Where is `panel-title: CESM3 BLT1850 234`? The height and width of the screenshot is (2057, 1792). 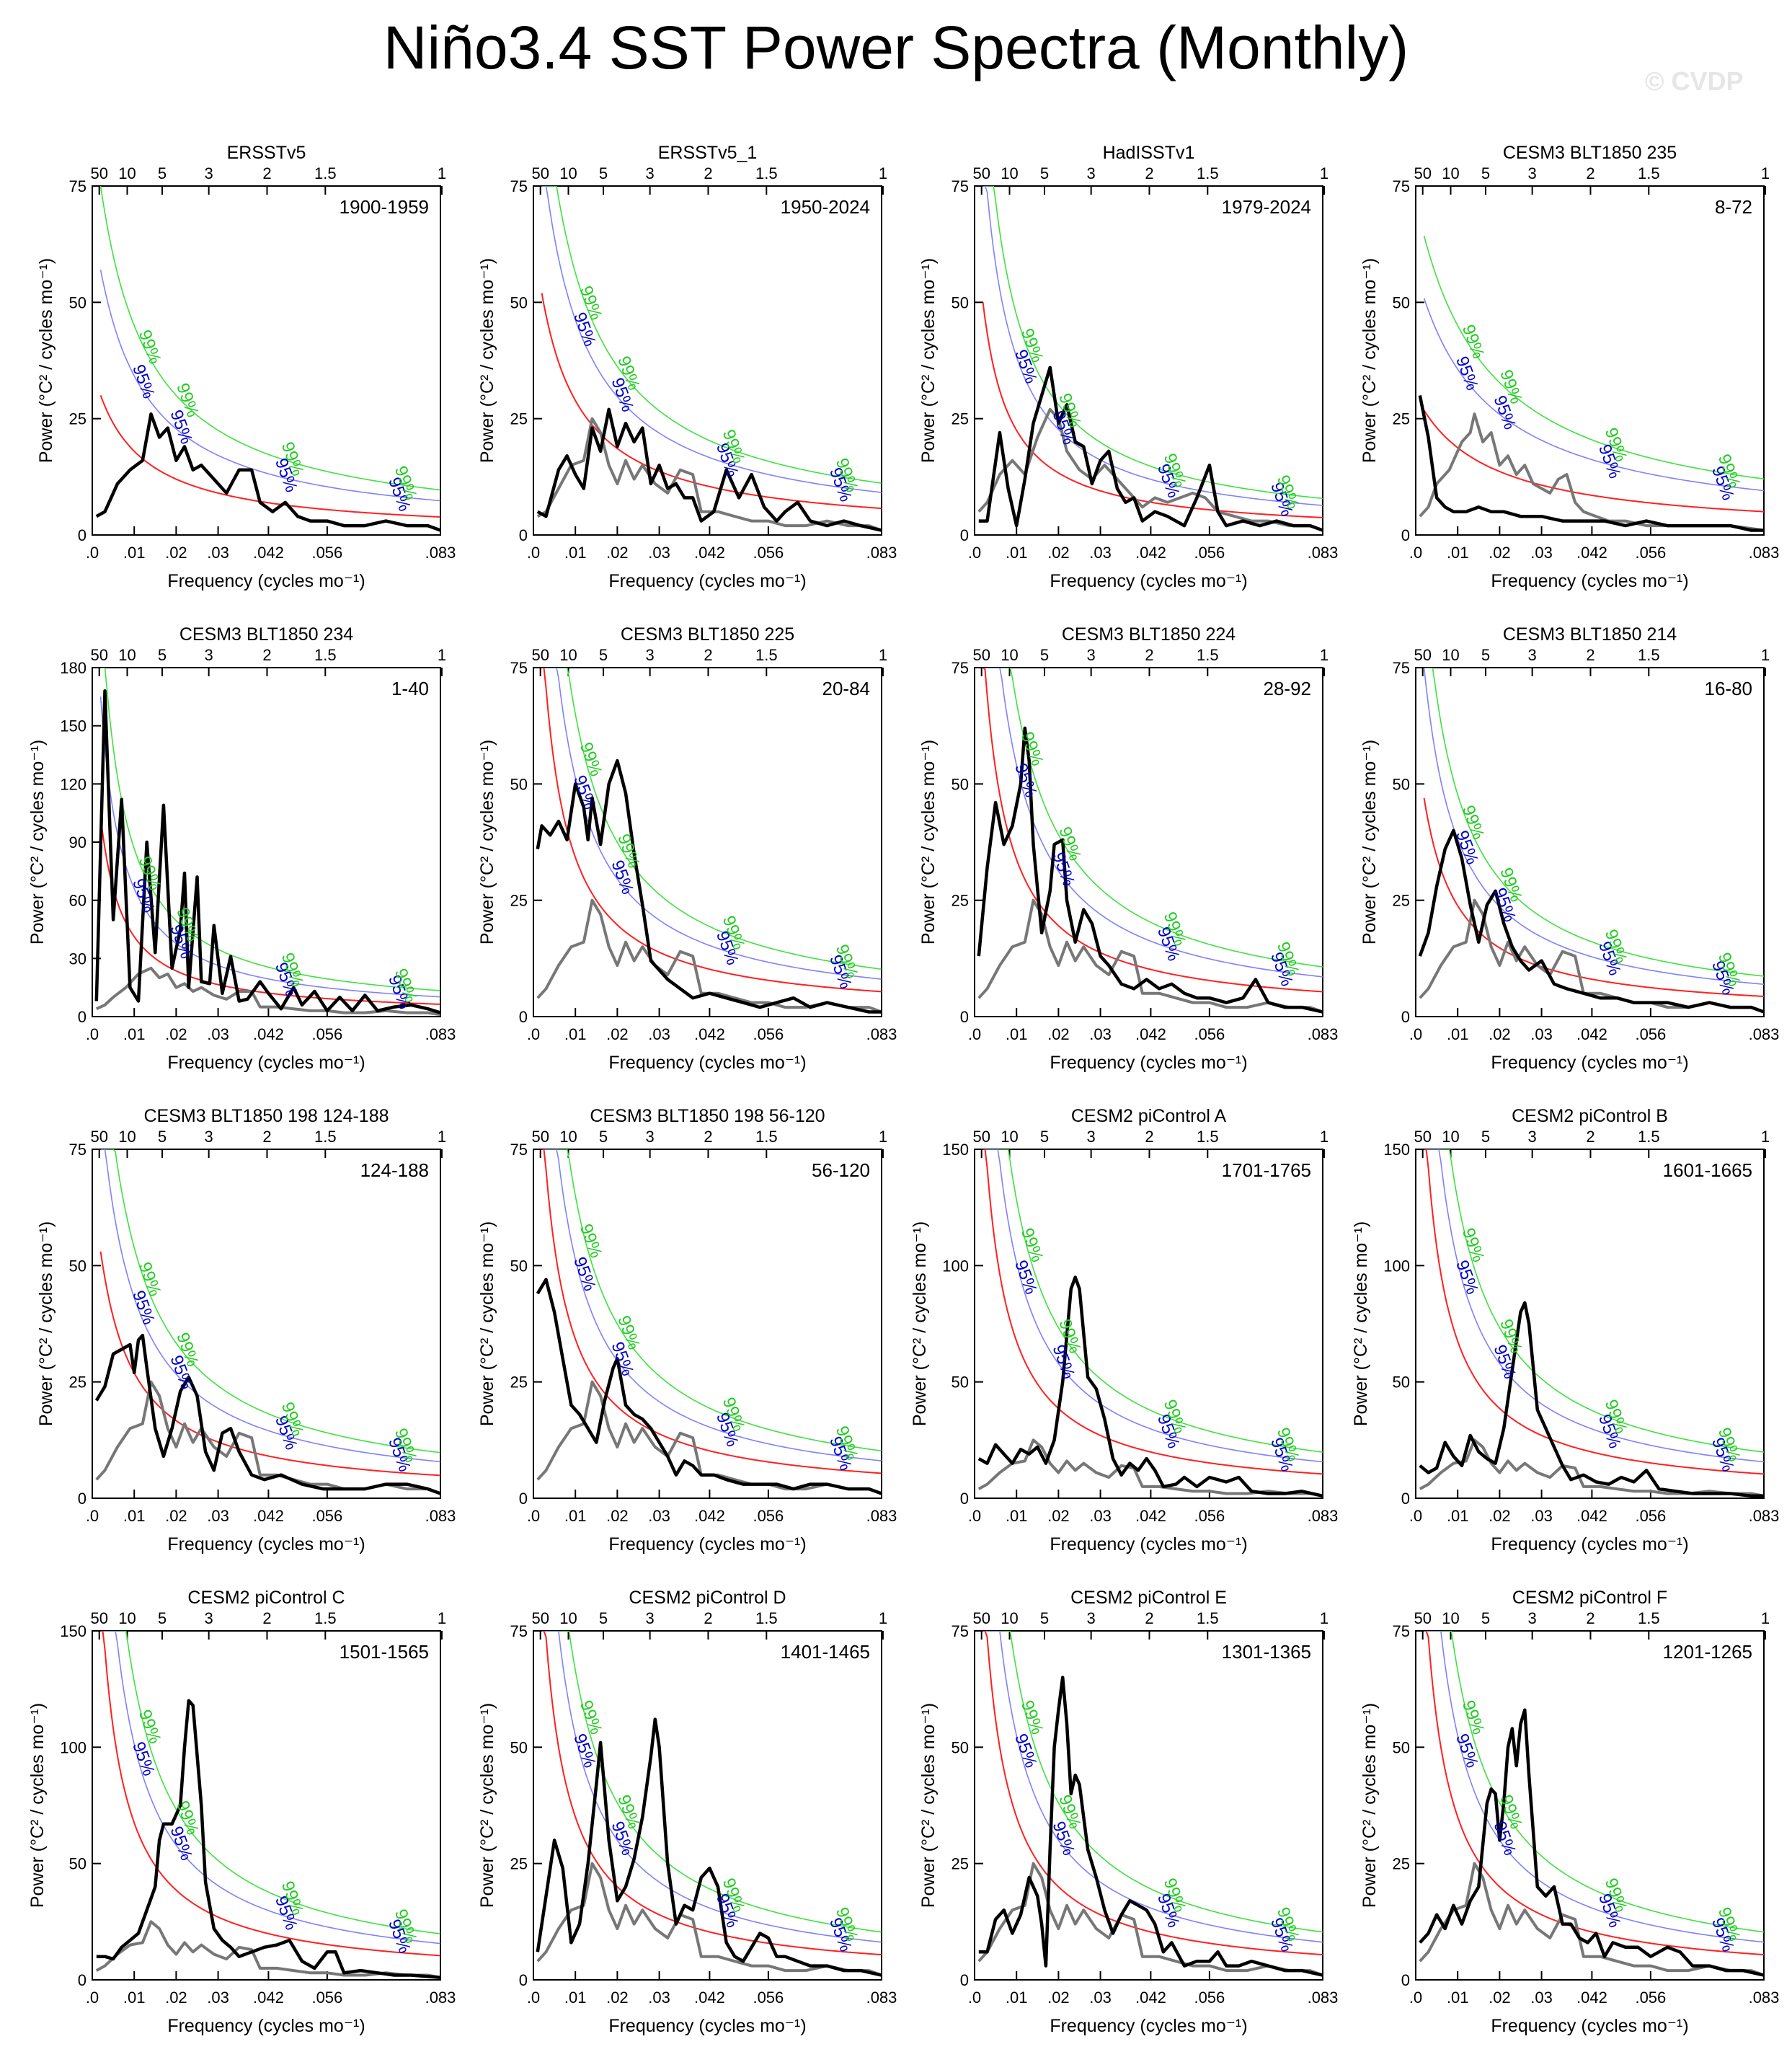
panel-title: CESM3 BLT1850 234 is located at coordinates (266, 634).